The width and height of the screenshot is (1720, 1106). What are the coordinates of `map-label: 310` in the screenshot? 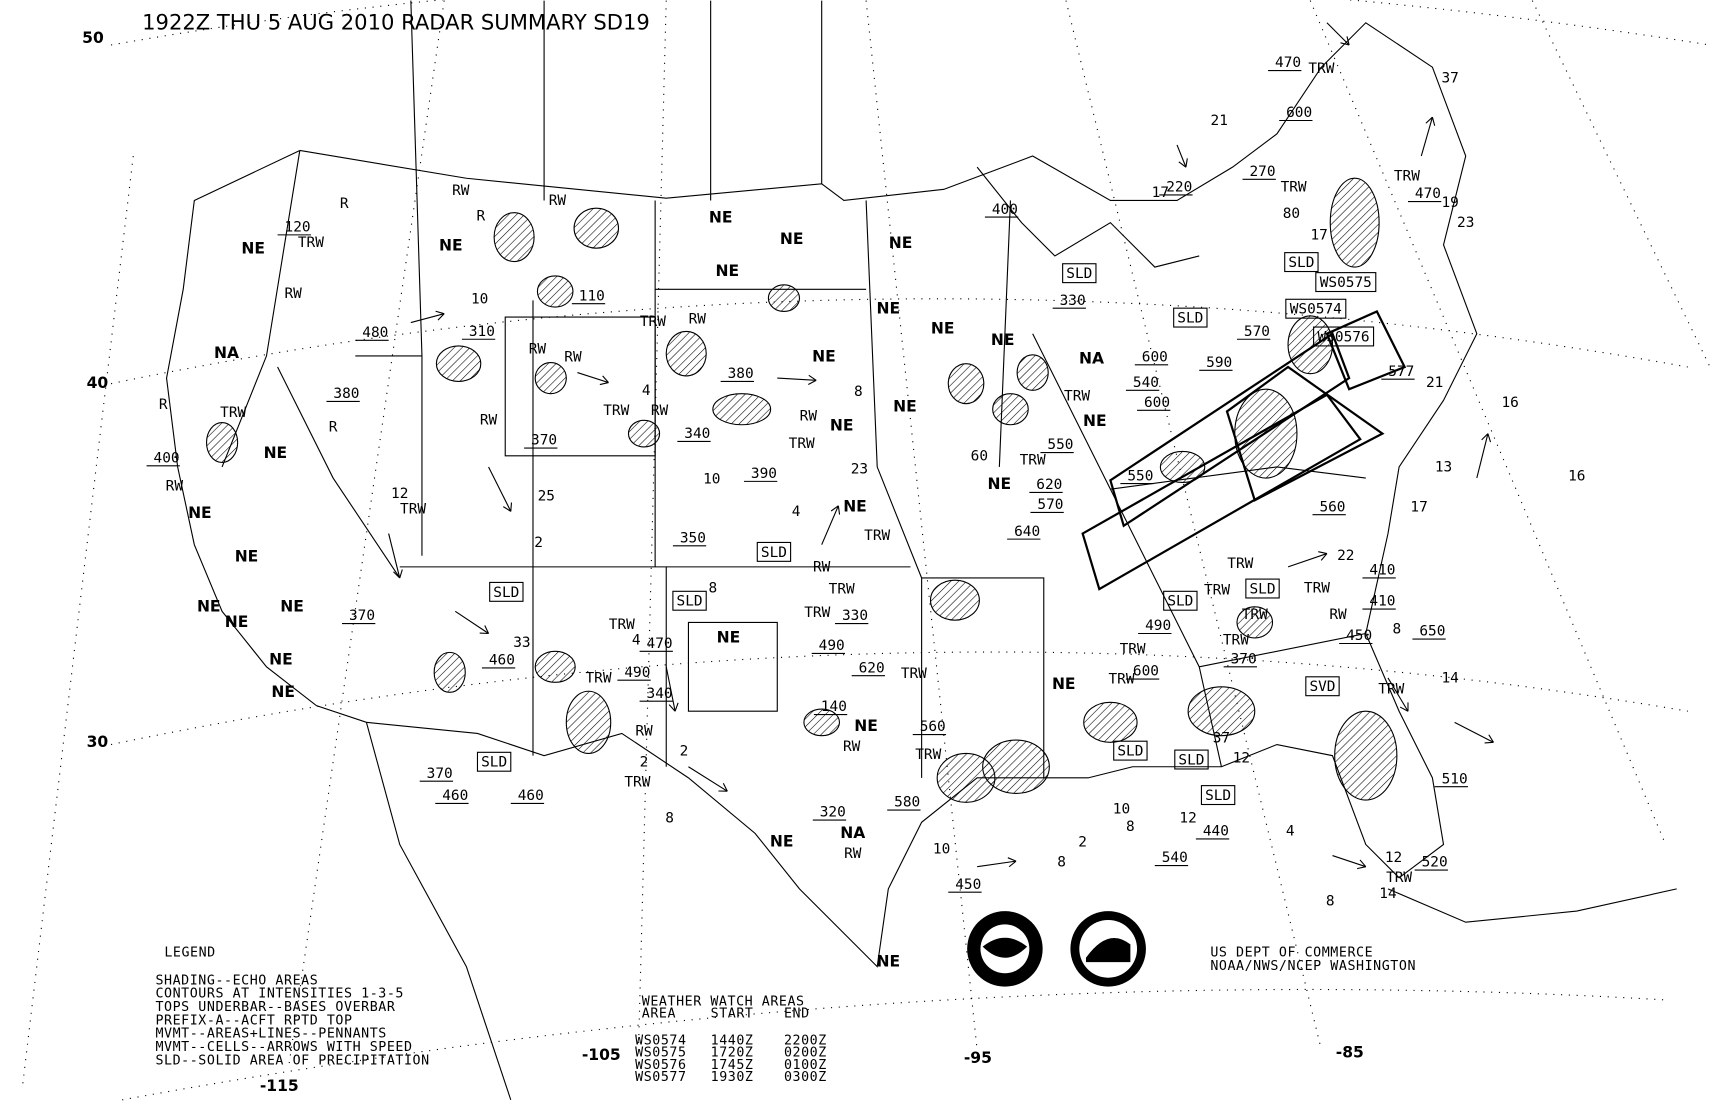 It's located at (482, 332).